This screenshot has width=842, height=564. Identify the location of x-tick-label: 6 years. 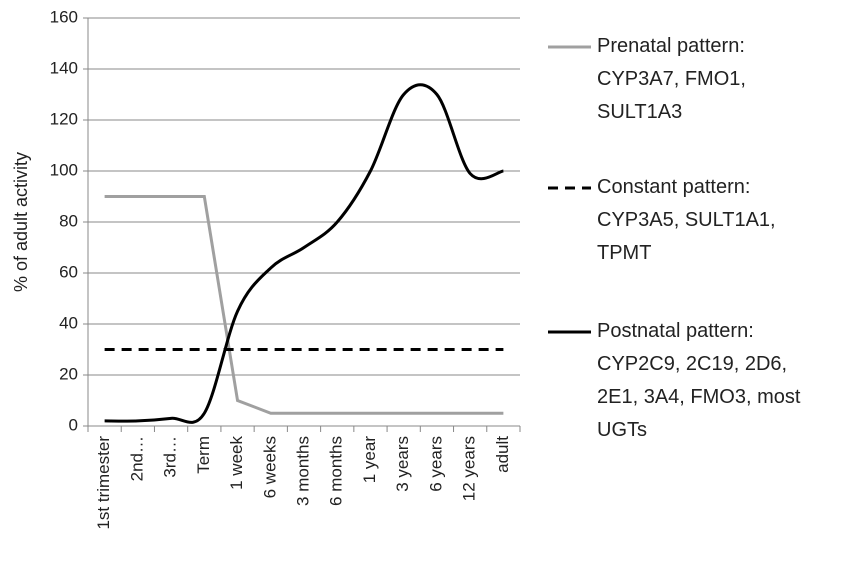
(435, 464).